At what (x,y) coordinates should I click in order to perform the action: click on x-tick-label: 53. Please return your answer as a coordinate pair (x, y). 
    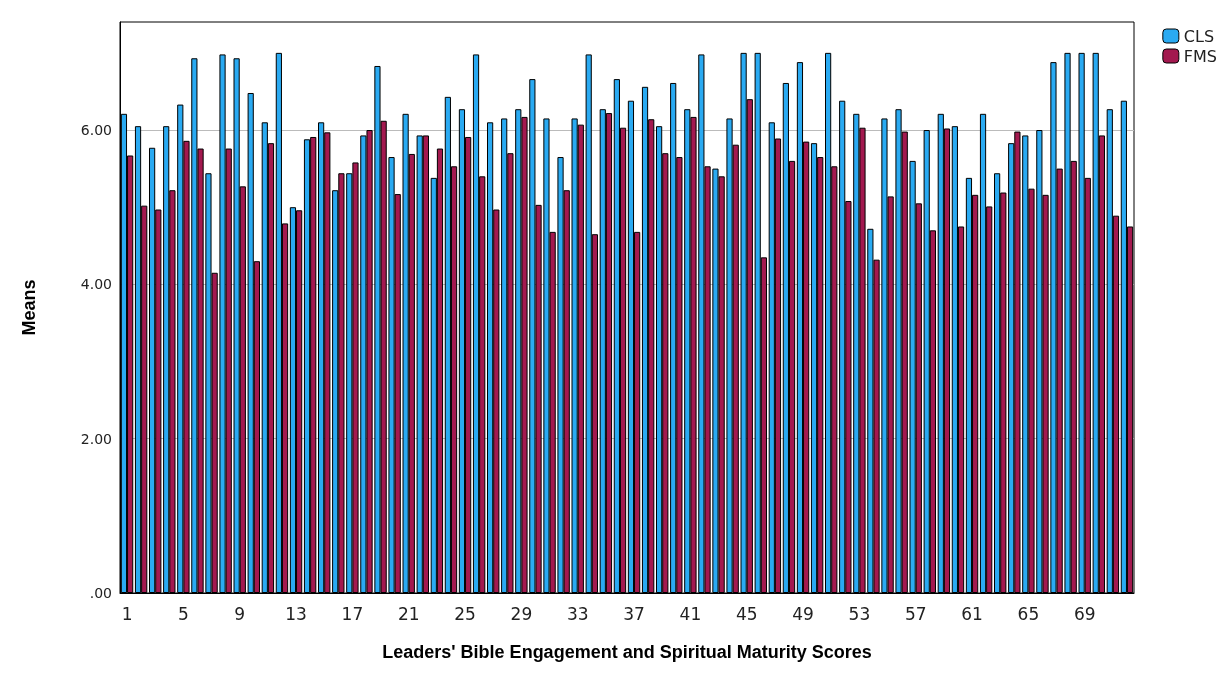
    Looking at the image, I should click on (859, 613).